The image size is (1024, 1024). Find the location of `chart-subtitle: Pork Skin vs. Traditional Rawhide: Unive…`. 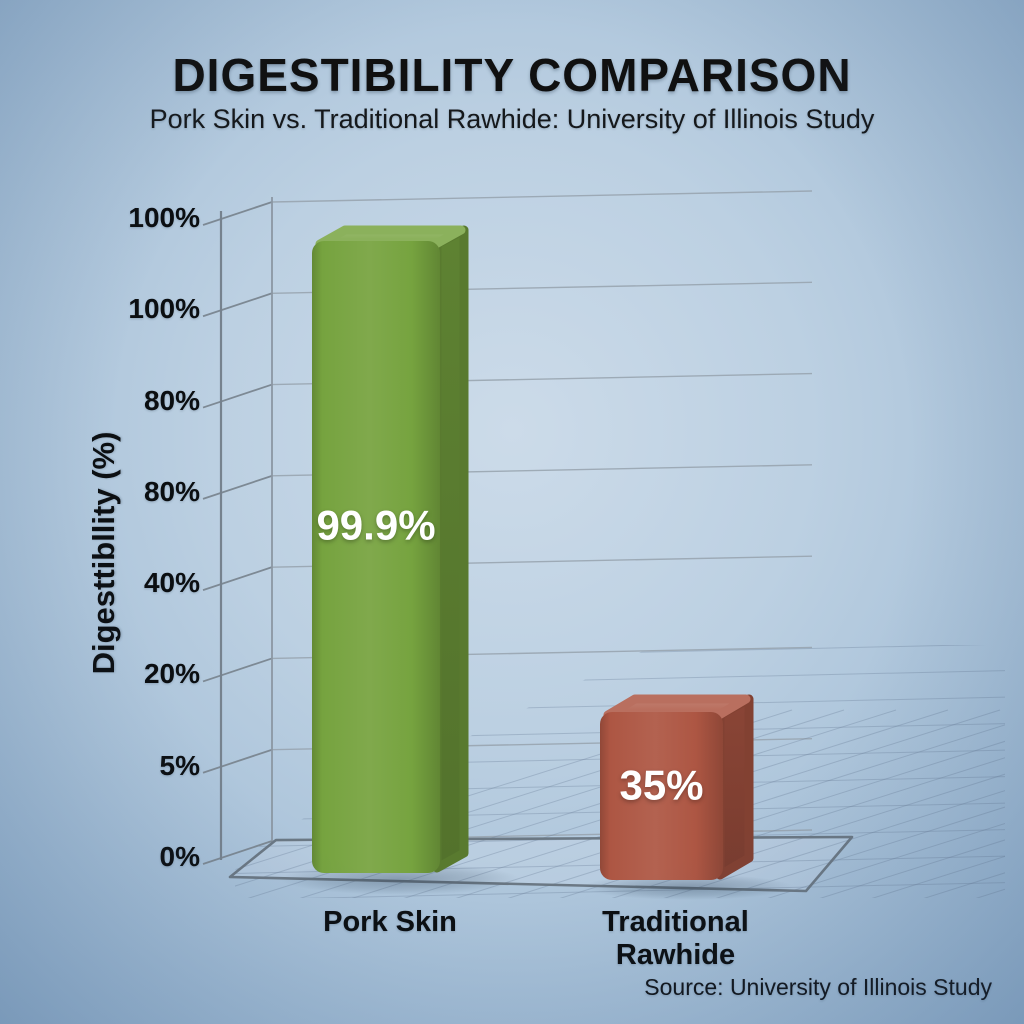

chart-subtitle: Pork Skin vs. Traditional Rawhide: Unive… is located at coordinates (512, 119).